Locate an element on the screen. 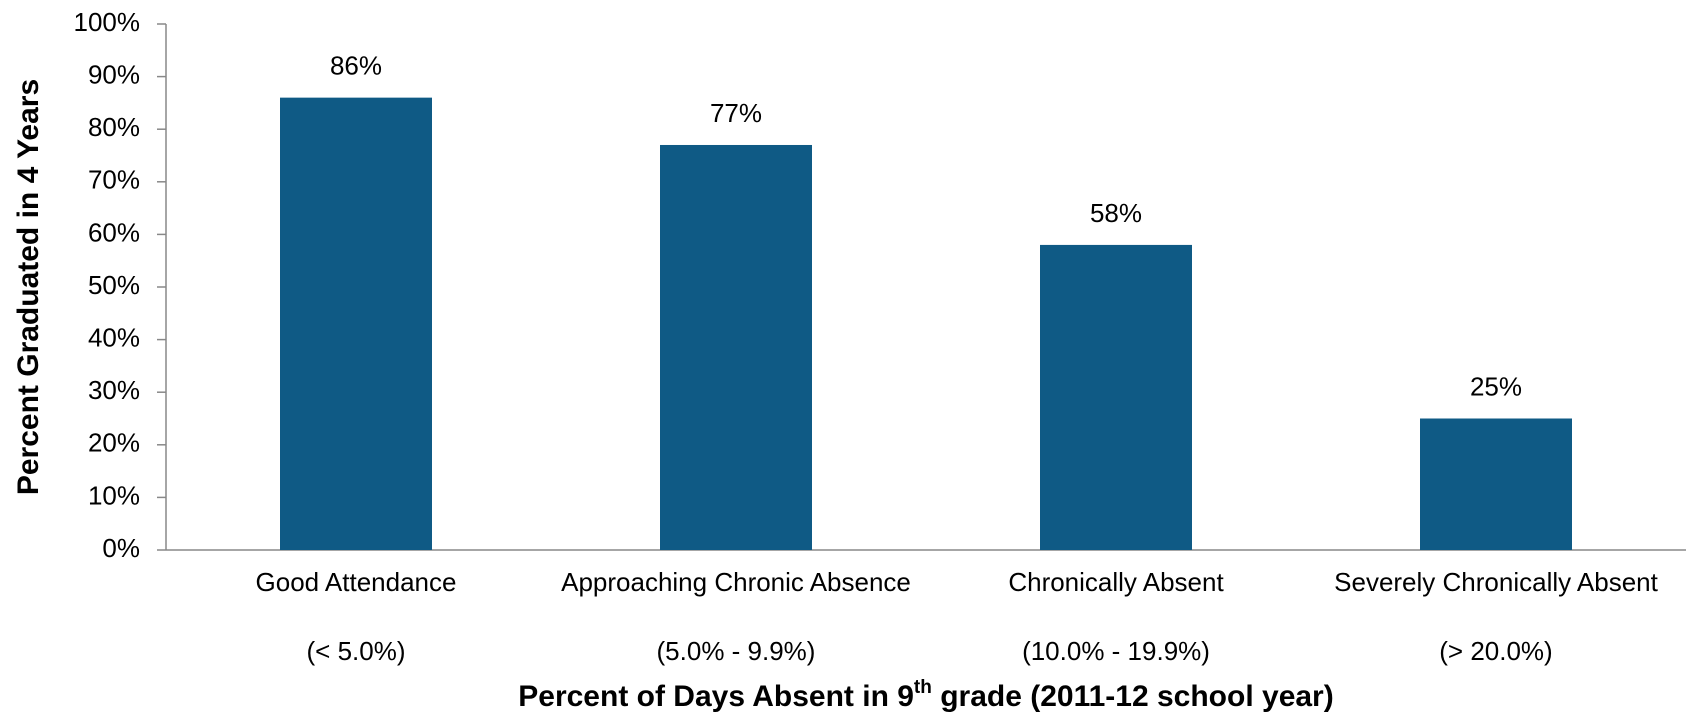  x-tick-label: Approaching Chronic Absence is located at coordinates (736, 582).